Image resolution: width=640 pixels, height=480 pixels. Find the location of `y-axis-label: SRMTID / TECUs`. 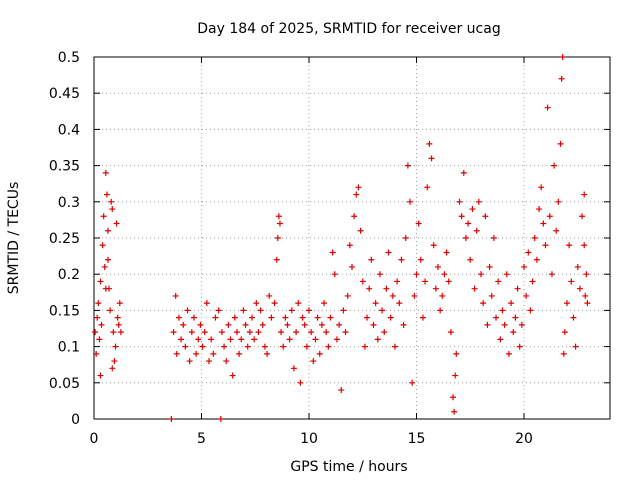

y-axis-label: SRMTID / TECUs is located at coordinates (14, 238).